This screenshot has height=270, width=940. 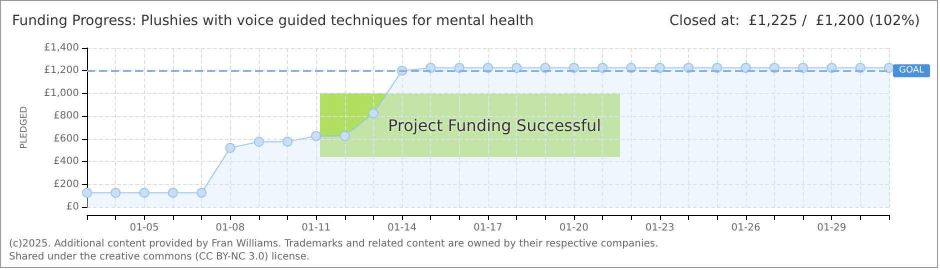 What do you see at coordinates (66, 162) in the screenshot?
I see `y-tick-label: £400` at bounding box center [66, 162].